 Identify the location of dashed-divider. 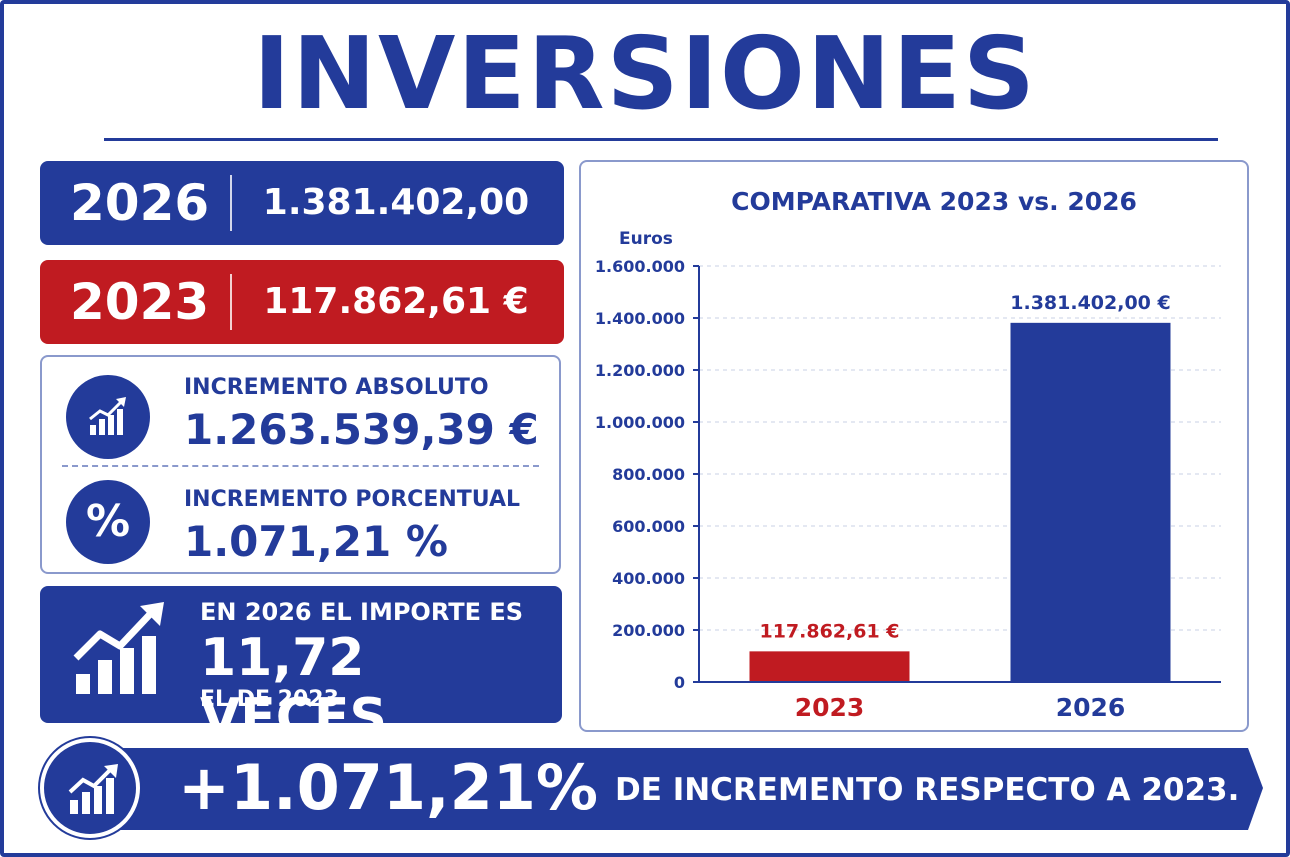
(300, 466).